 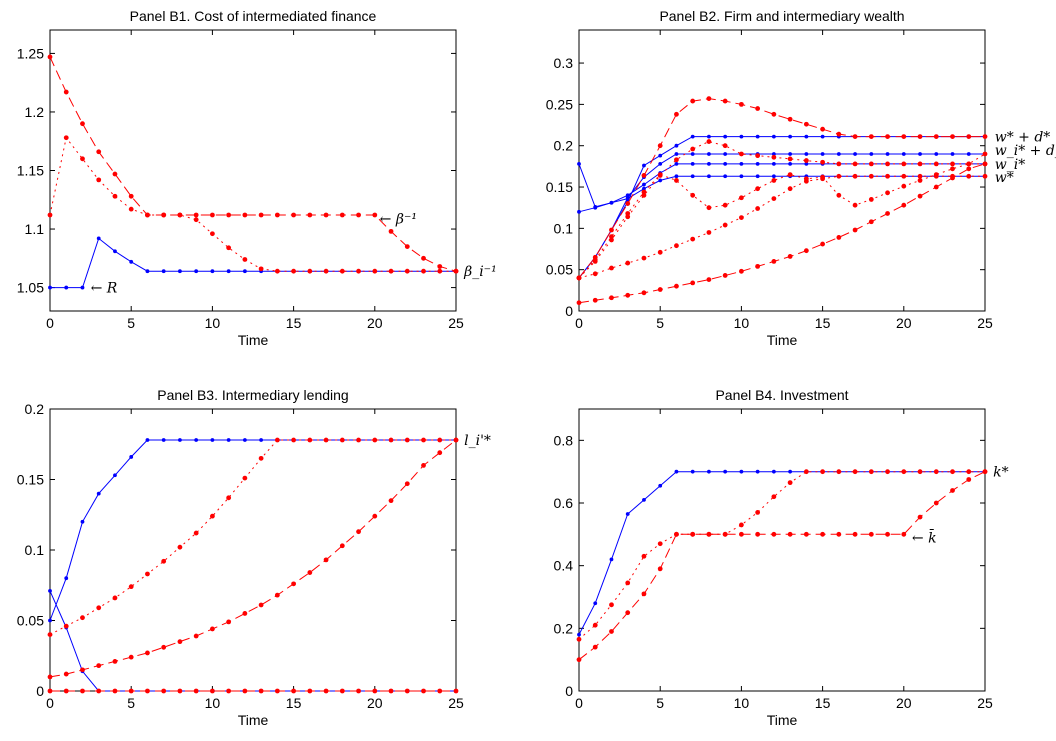 I want to click on y-tick-label: 0.3, so click(x=564, y=63).